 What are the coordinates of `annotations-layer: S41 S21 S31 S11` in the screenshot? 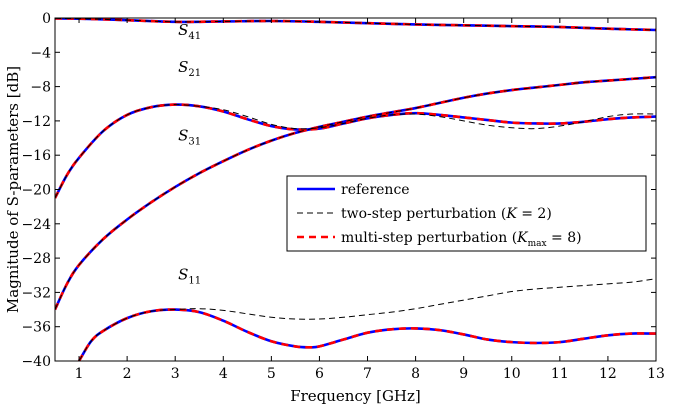 It's located at (189, 153).